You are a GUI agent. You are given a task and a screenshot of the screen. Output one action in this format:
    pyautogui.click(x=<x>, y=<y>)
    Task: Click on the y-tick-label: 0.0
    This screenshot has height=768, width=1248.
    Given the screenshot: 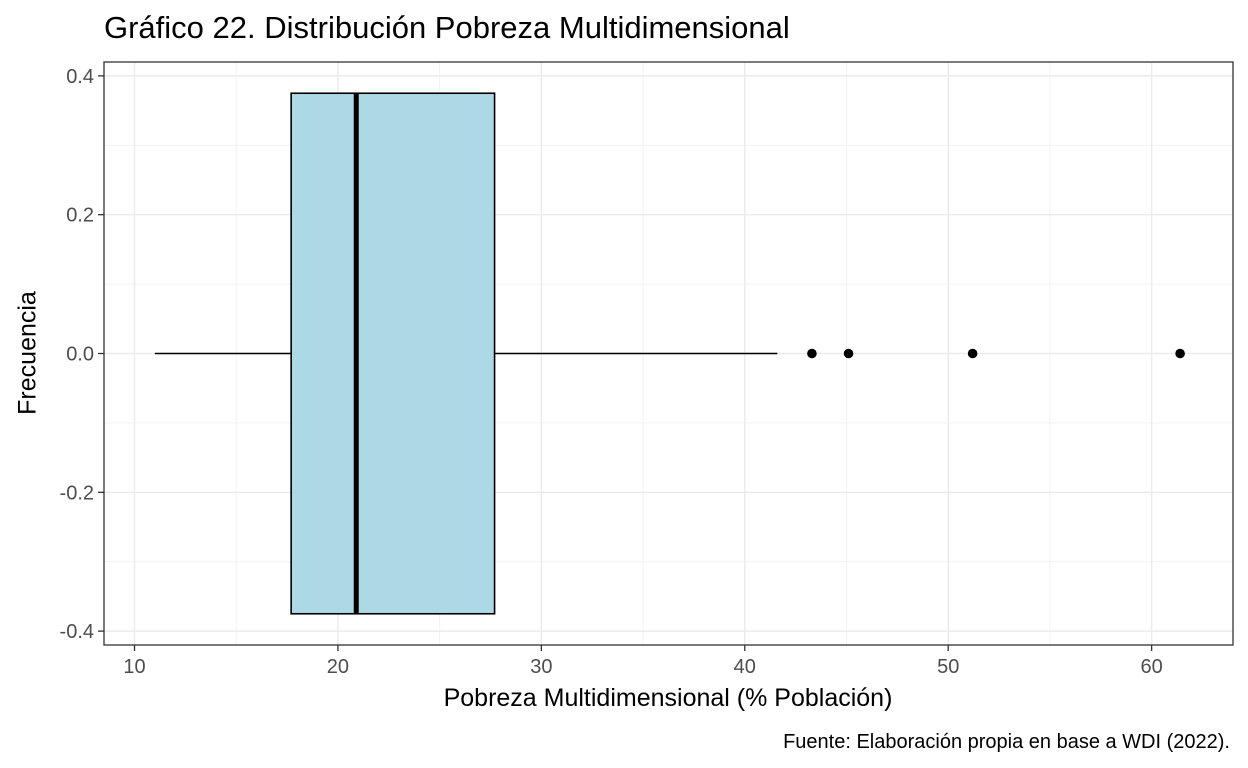 What is the action you would take?
    pyautogui.click(x=80, y=355)
    